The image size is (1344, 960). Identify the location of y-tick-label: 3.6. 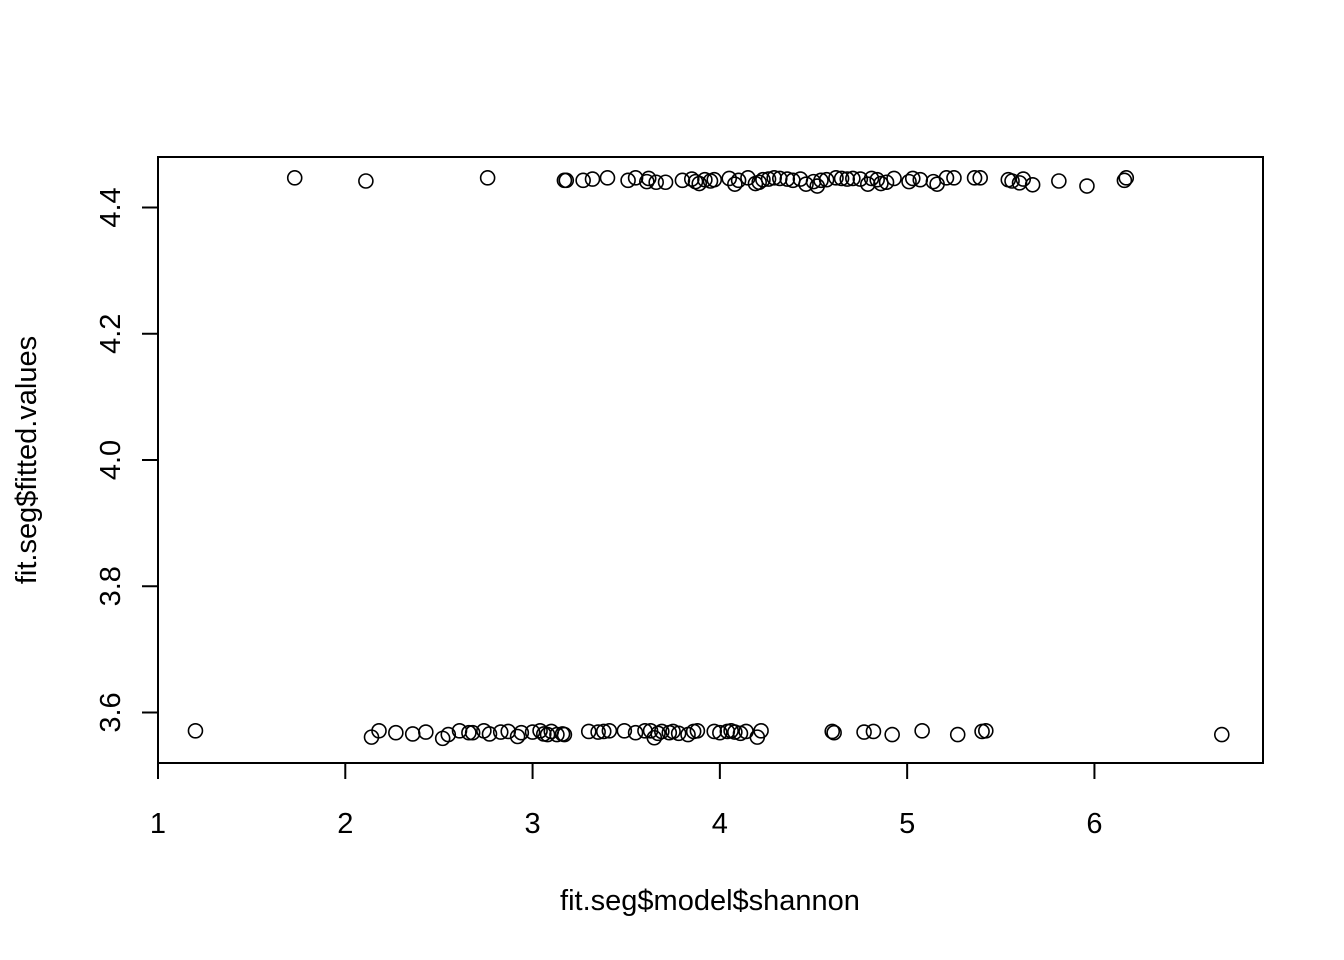
(111, 712).